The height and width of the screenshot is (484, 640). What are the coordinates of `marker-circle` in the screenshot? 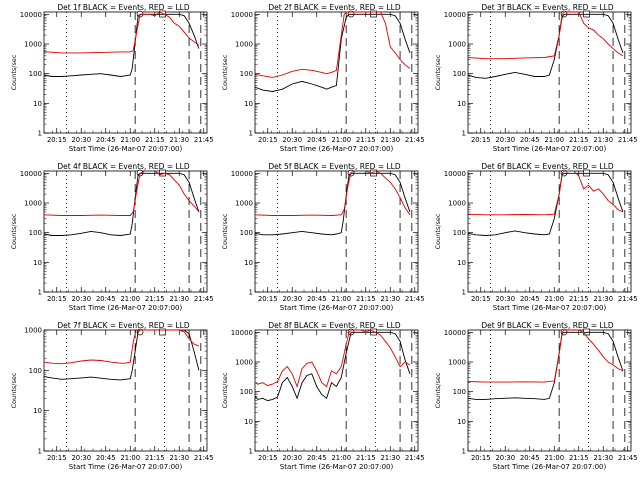 It's located at (140, 332).